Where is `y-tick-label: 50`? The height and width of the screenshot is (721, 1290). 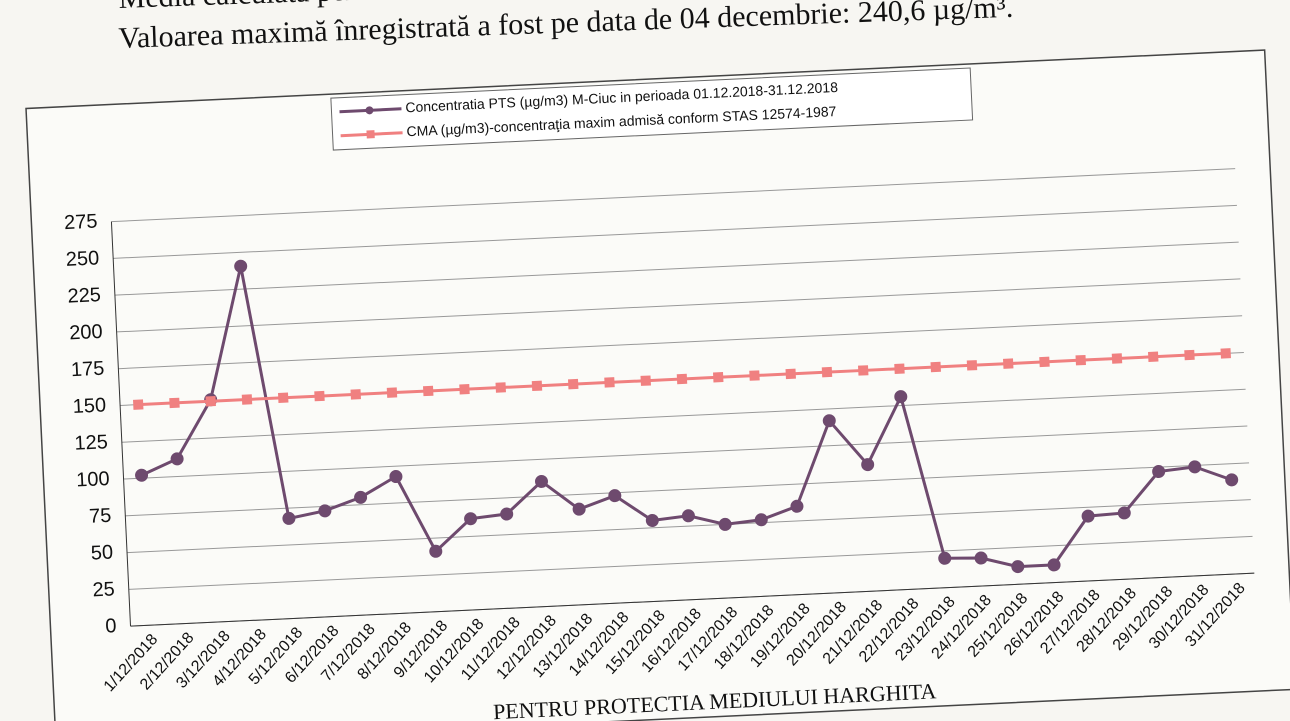 y-tick-label: 50 is located at coordinates (101, 553).